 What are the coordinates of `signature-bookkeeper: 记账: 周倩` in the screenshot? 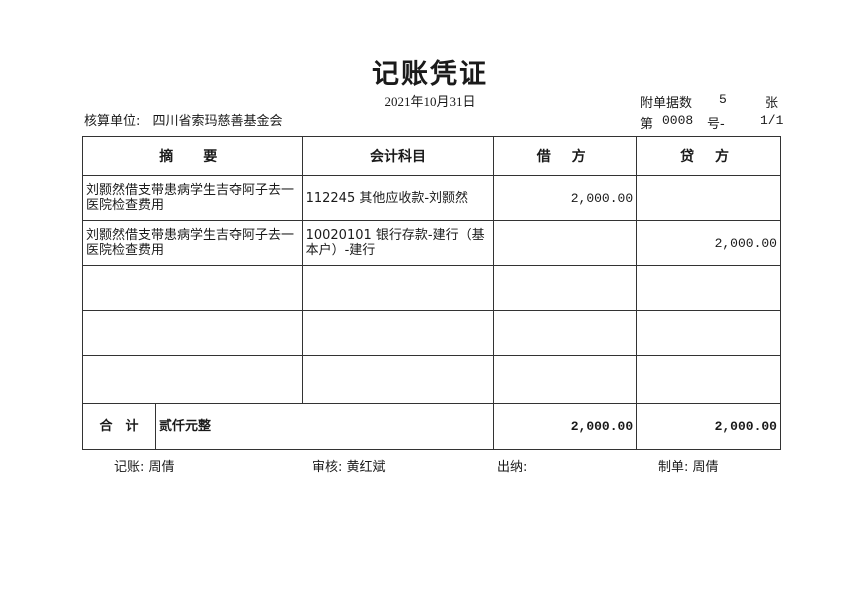 It's located at (144, 465).